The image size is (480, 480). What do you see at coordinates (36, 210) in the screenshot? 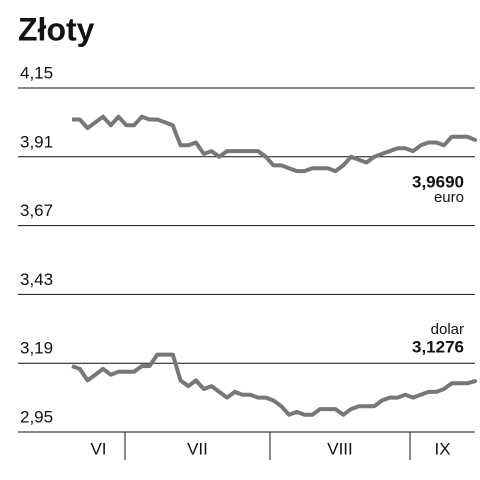
I see `y-tick-label: 3,67` at bounding box center [36, 210].